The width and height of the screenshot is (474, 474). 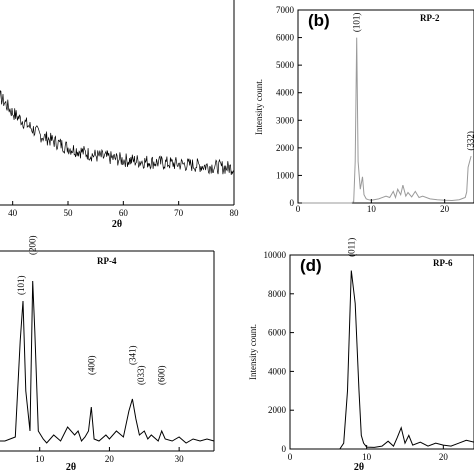 I want to click on x-tick-label: 70, so click(x=179, y=213).